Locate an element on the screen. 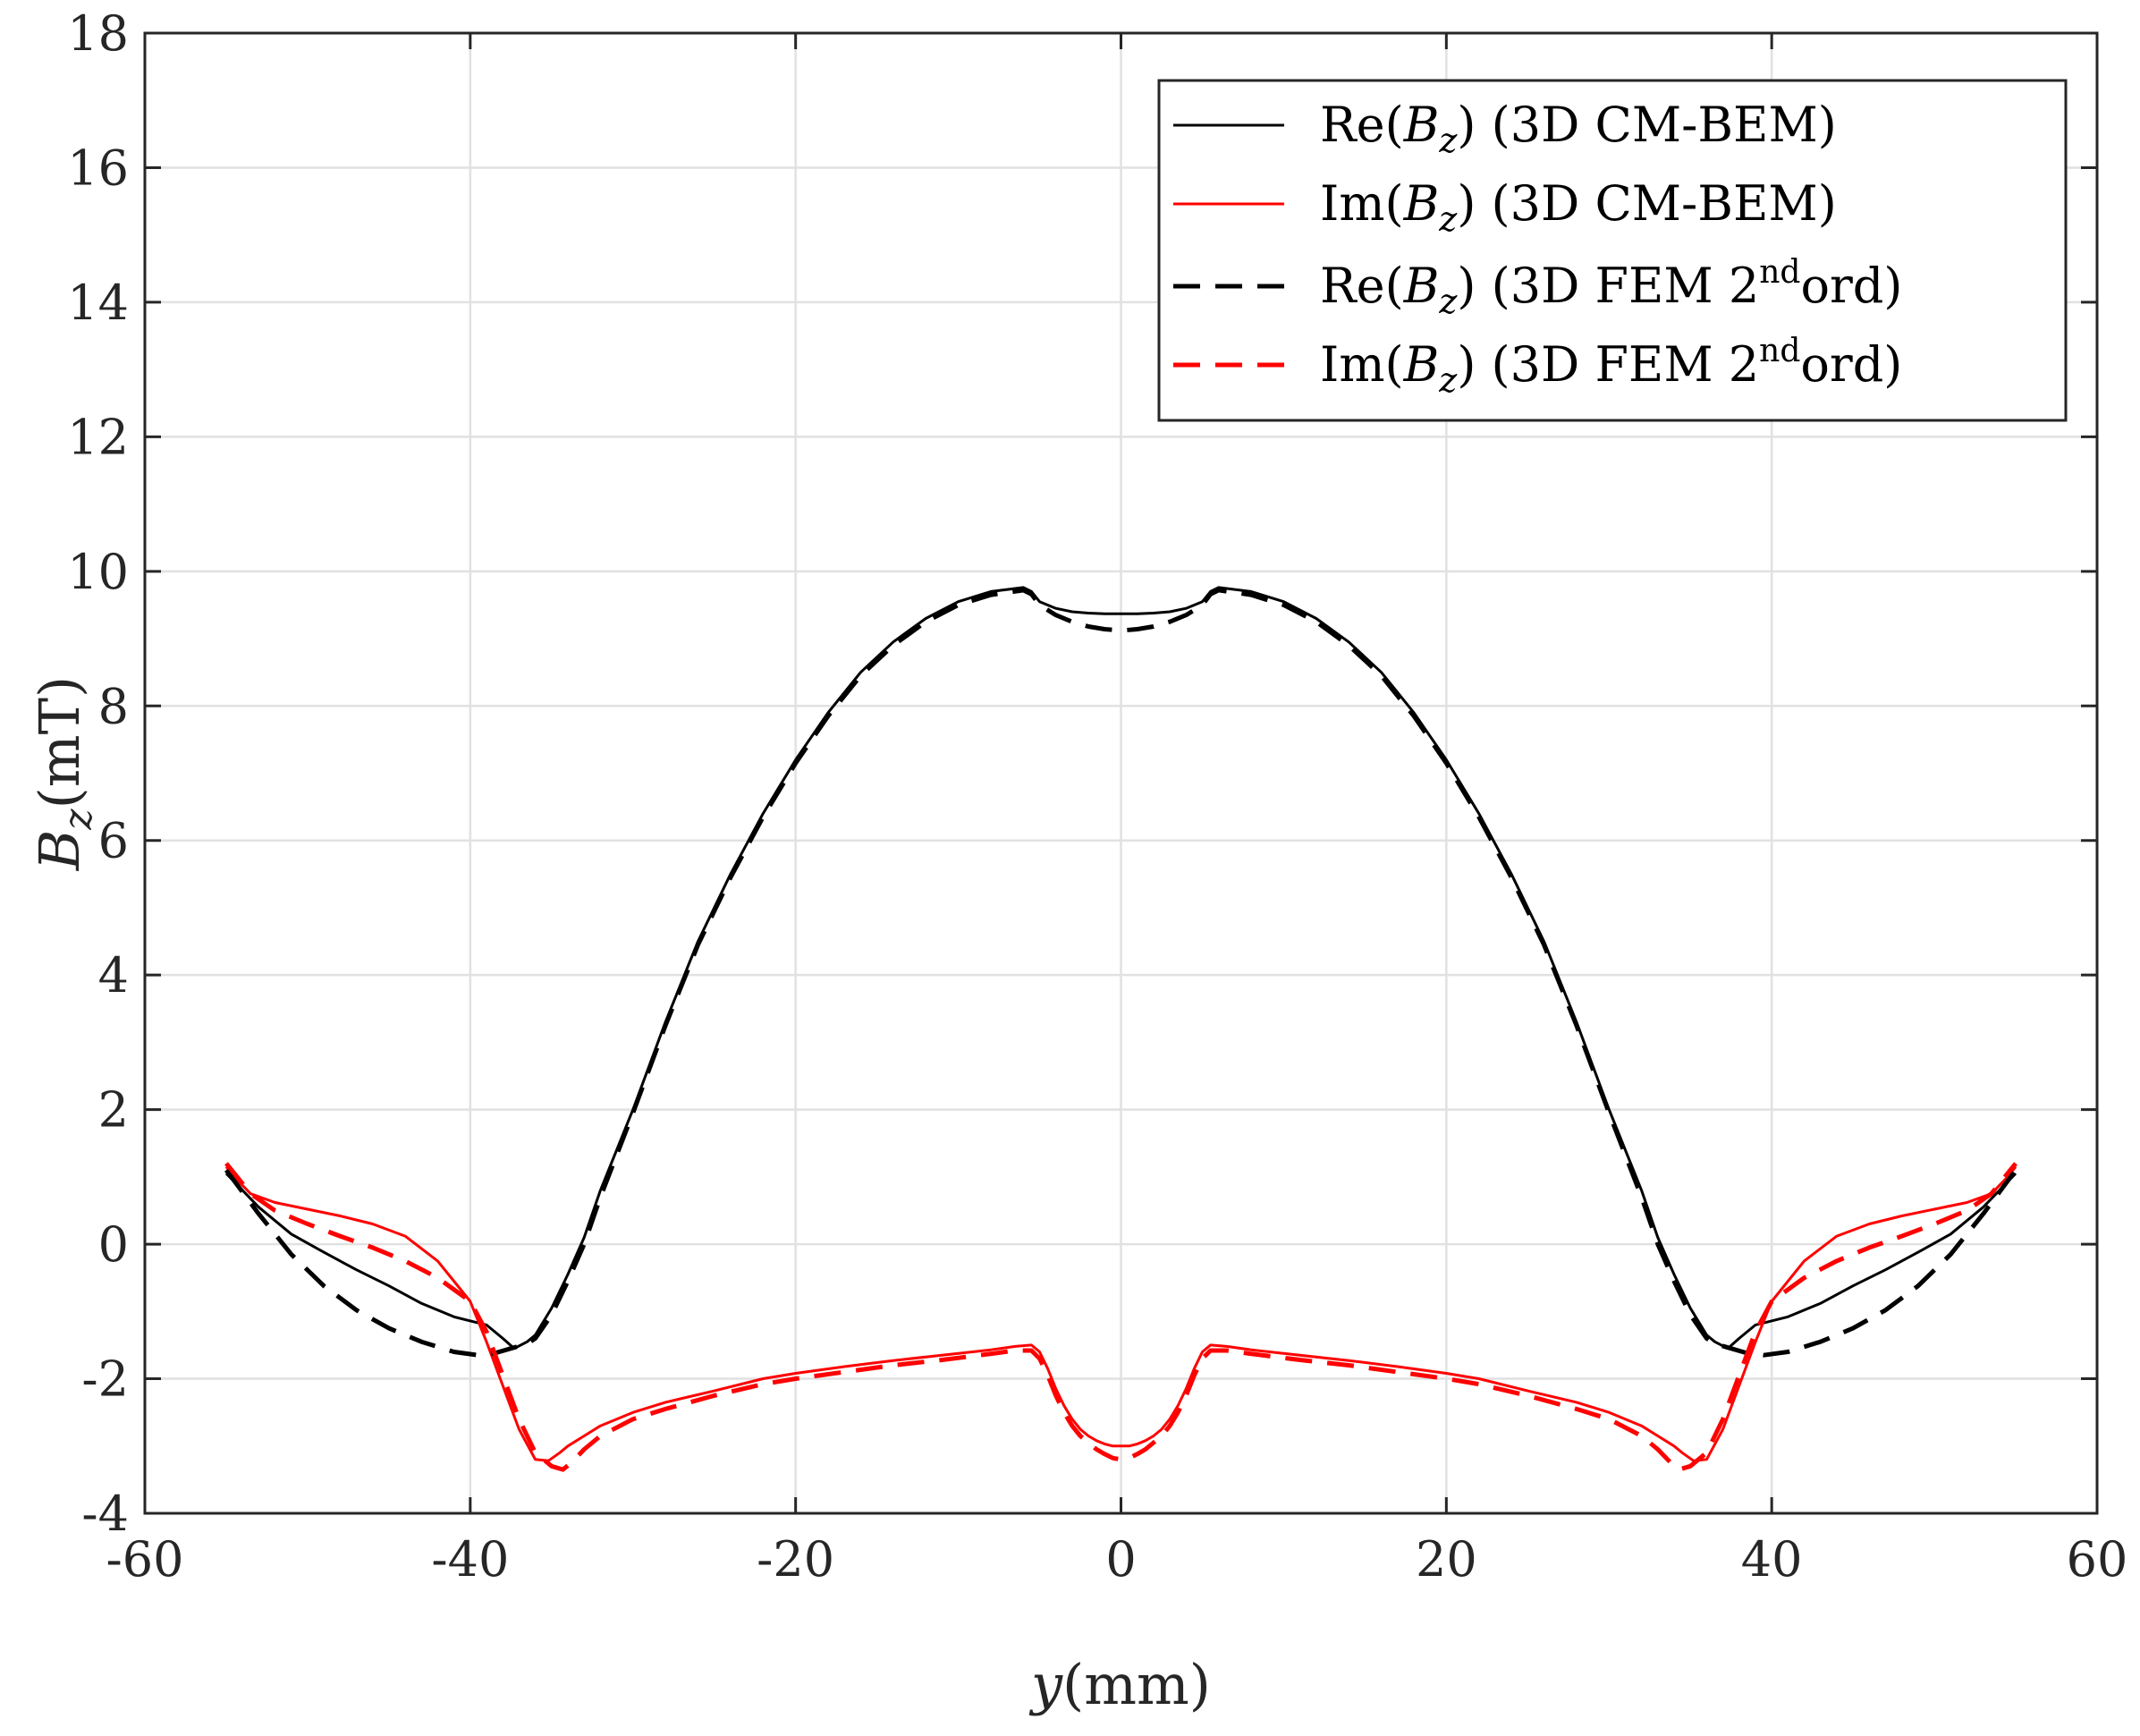 The width and height of the screenshot is (2140, 1736). y-tick-label: 16 is located at coordinates (98, 168).